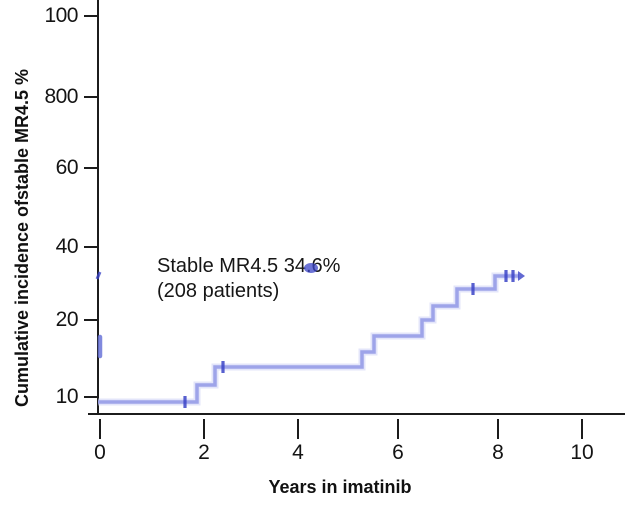 The width and height of the screenshot is (625, 508). What do you see at coordinates (498, 452) in the screenshot?
I see `x-tick-label-8: 8` at bounding box center [498, 452].